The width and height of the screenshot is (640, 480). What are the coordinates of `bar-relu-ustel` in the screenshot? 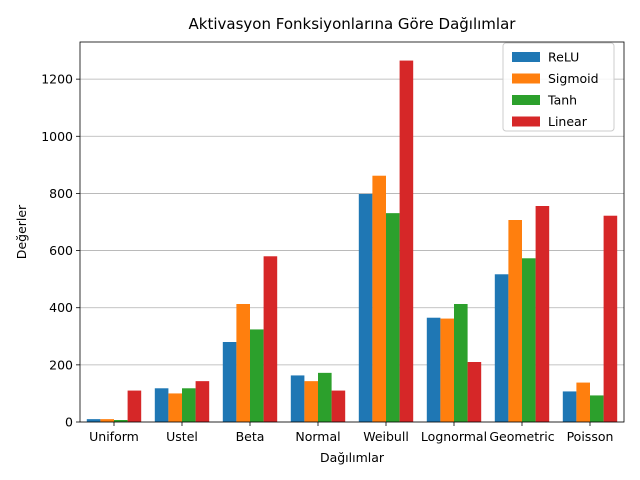 It's located at (161, 405).